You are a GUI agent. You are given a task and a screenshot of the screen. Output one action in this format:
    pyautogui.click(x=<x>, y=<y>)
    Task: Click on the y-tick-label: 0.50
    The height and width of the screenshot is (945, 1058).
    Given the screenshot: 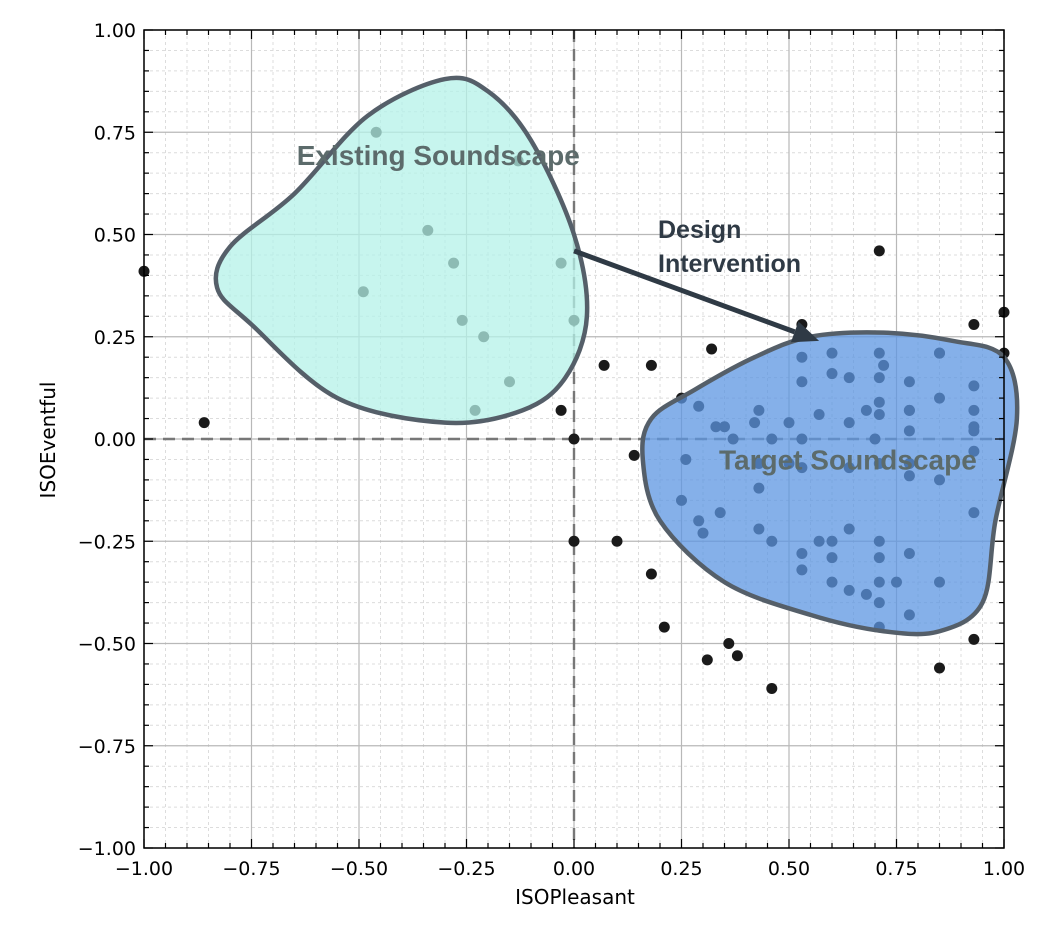 What is the action you would take?
    pyautogui.click(x=115, y=236)
    